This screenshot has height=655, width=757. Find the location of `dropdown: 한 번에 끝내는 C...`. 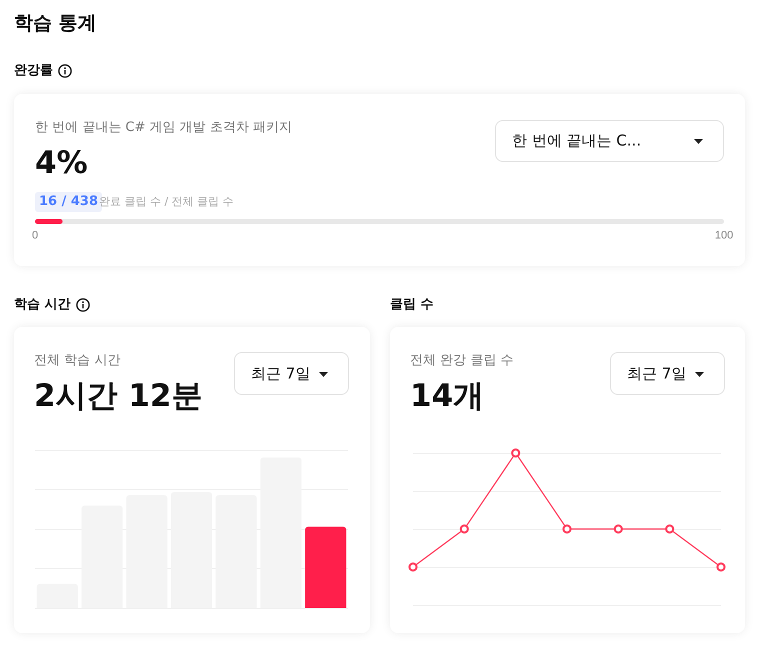

dropdown: 한 번에 끝내는 C... is located at coordinates (609, 141).